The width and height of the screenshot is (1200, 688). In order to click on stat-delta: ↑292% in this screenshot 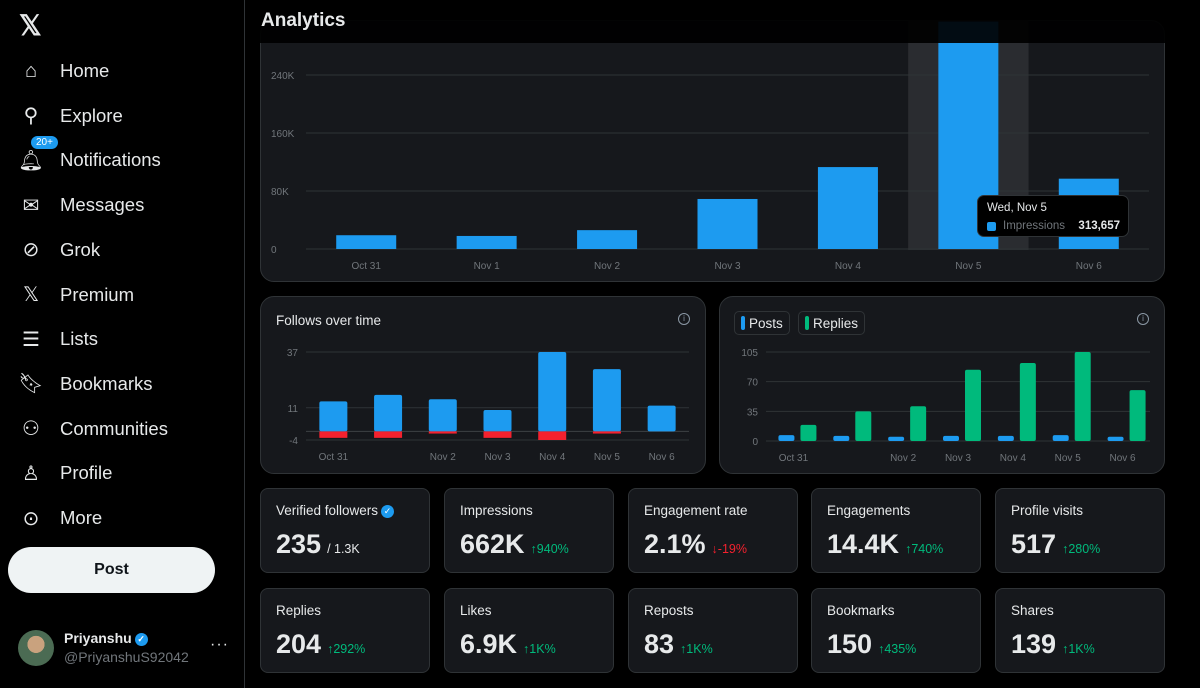, I will do `click(346, 649)`.